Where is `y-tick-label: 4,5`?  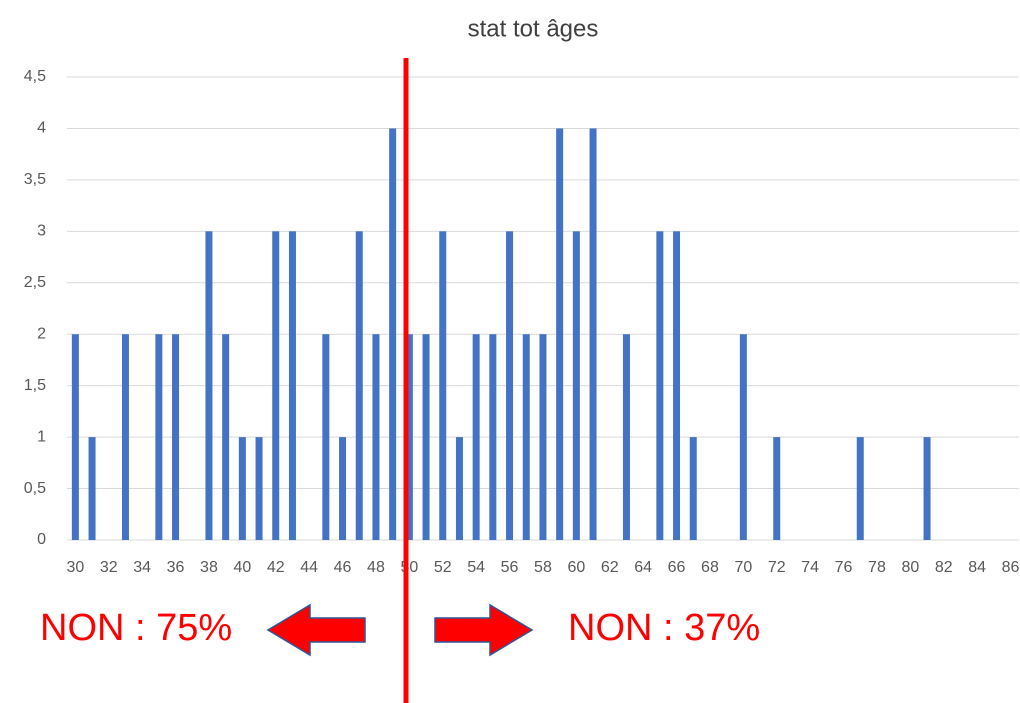 y-tick-label: 4,5 is located at coordinates (35, 76).